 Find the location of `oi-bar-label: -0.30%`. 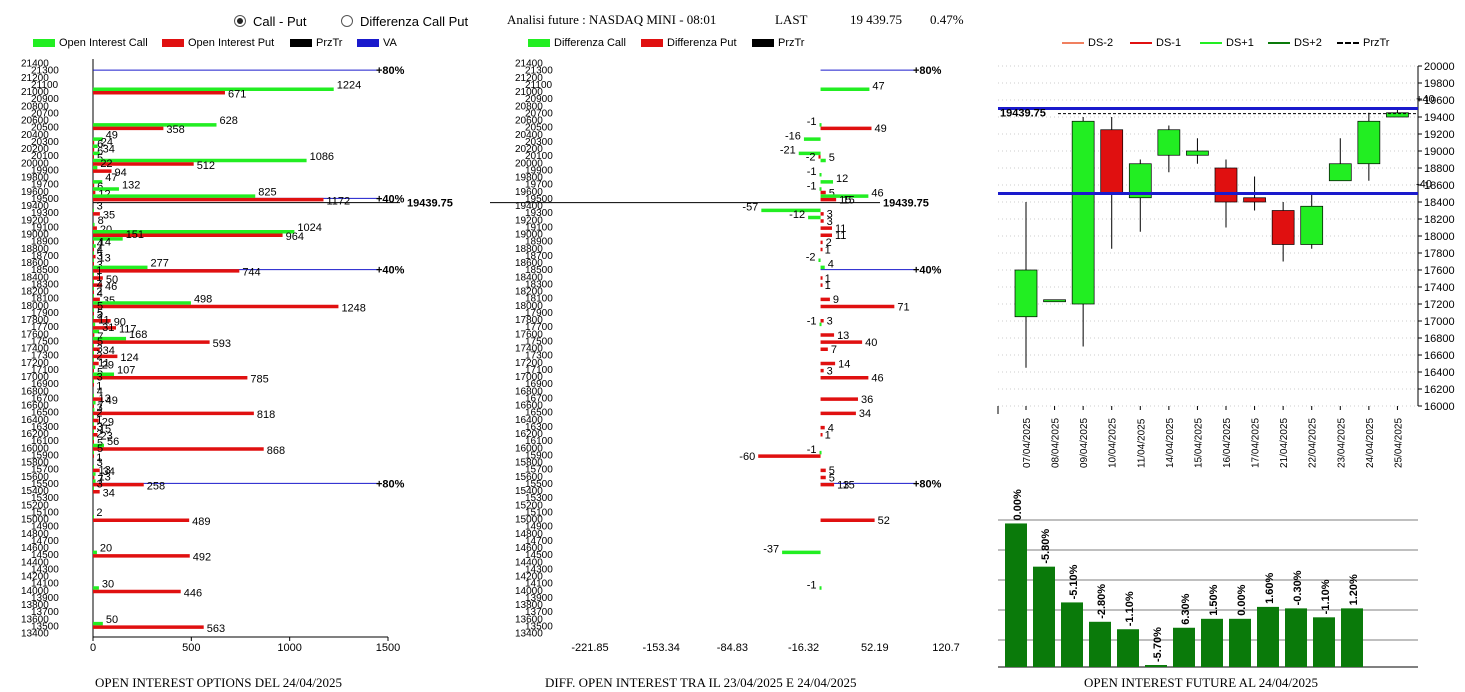

oi-bar-label: -0.30% is located at coordinates (1298, 587).